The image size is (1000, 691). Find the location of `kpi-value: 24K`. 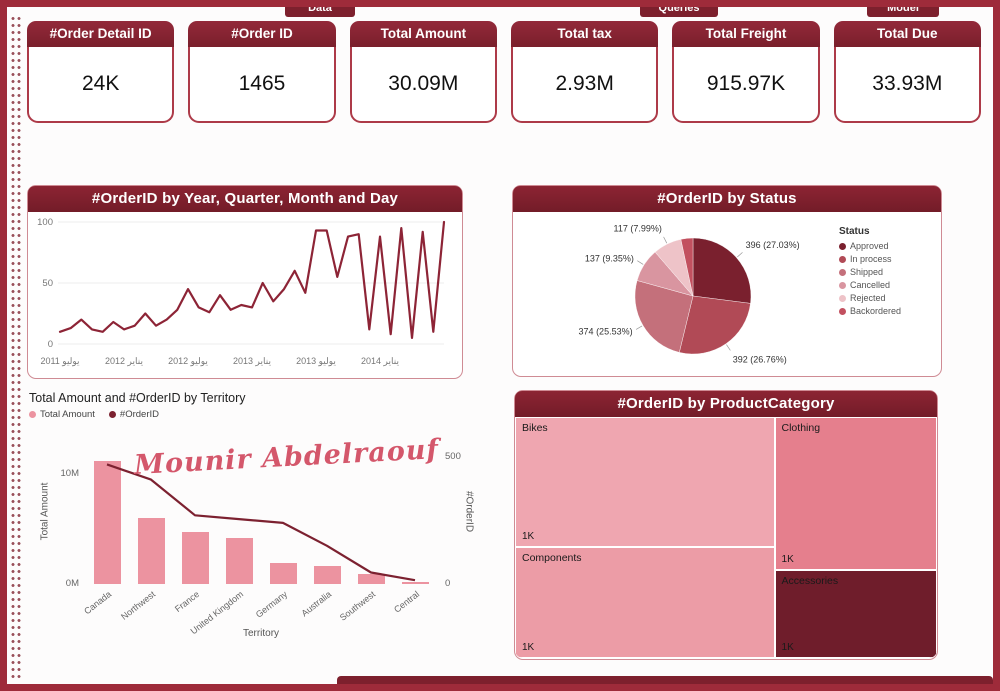

kpi-value: 24K is located at coordinates (100, 83).